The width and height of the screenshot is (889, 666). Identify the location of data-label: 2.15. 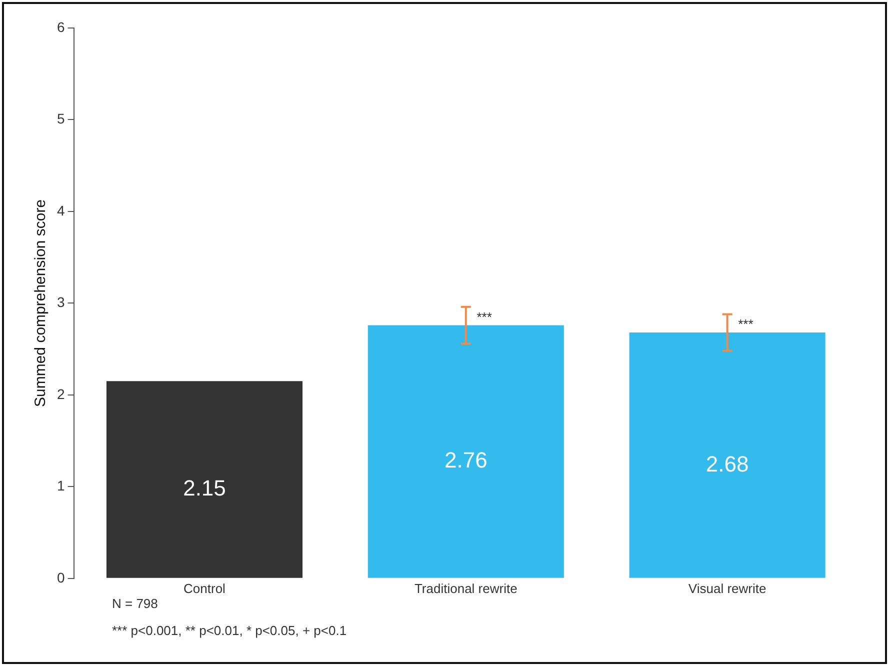
(204, 488).